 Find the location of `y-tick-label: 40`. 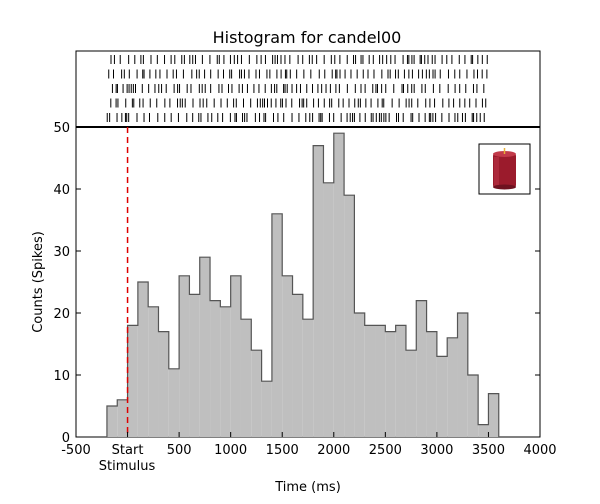

y-tick-label: 40 is located at coordinates (61, 190).